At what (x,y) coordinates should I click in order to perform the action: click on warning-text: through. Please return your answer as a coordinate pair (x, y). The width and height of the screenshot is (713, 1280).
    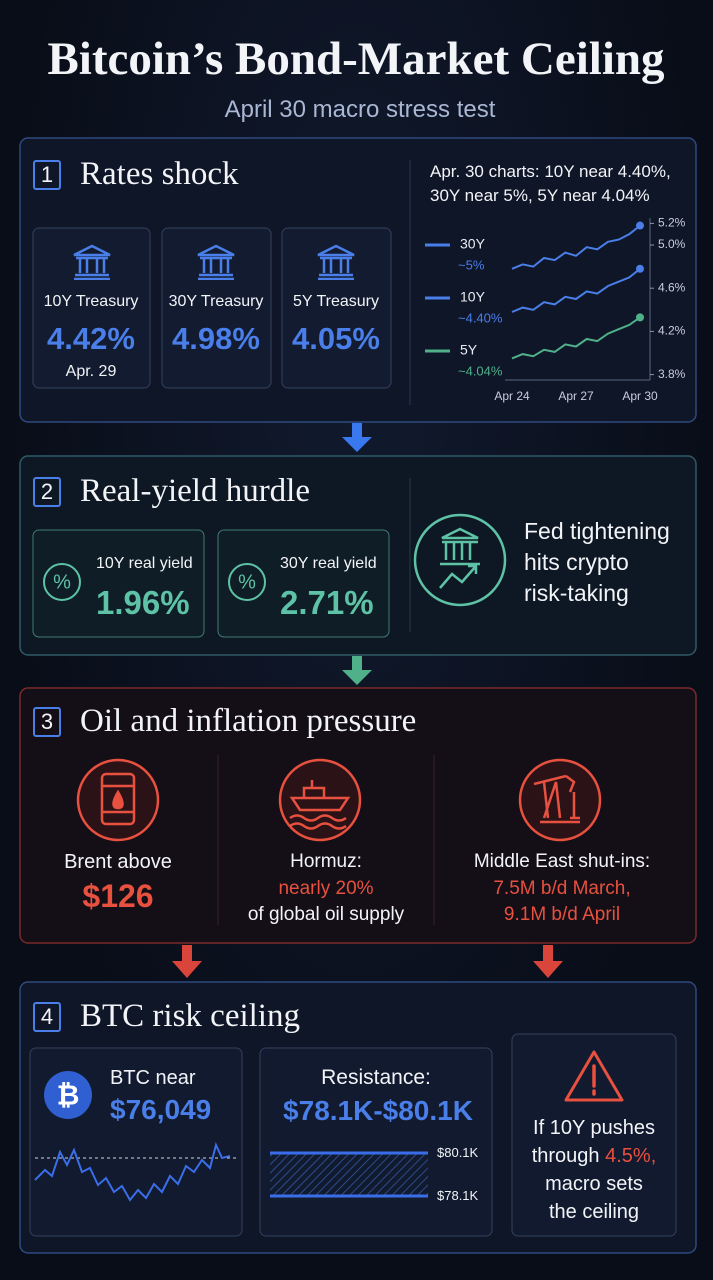
    Looking at the image, I should click on (565, 1156).